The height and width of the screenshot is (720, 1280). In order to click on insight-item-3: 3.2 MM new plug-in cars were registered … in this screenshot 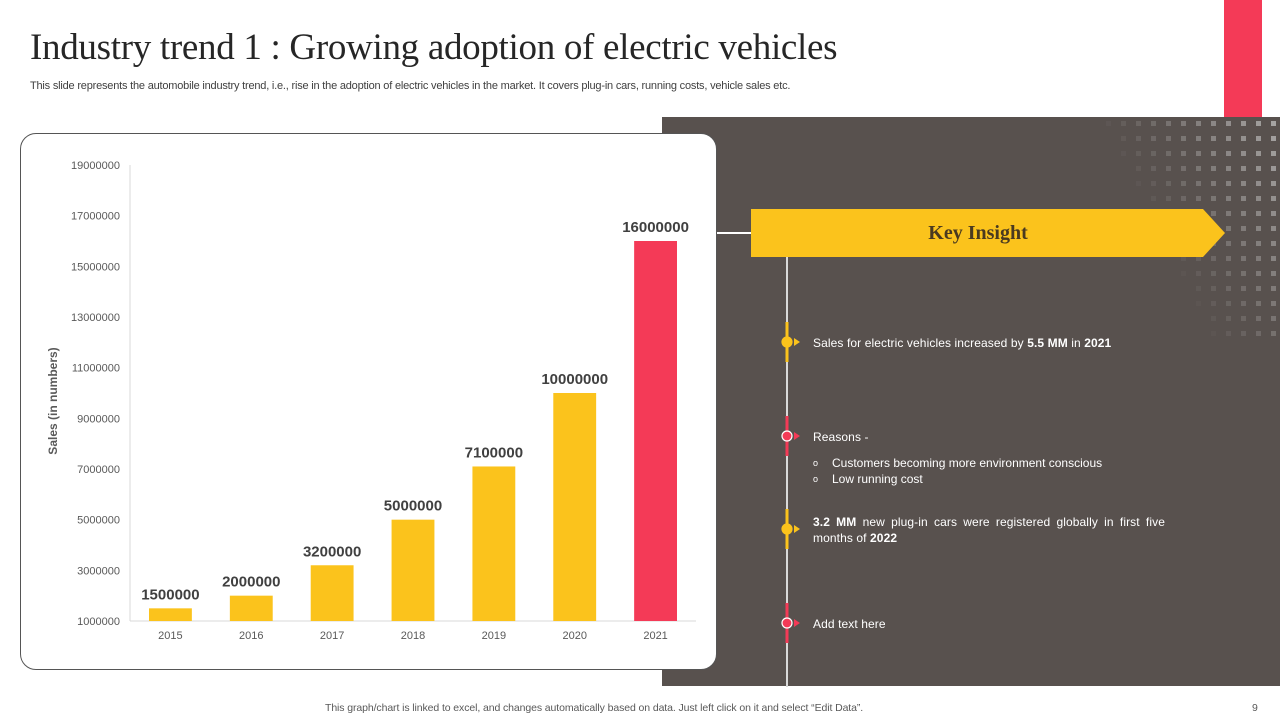, I will do `click(989, 530)`.